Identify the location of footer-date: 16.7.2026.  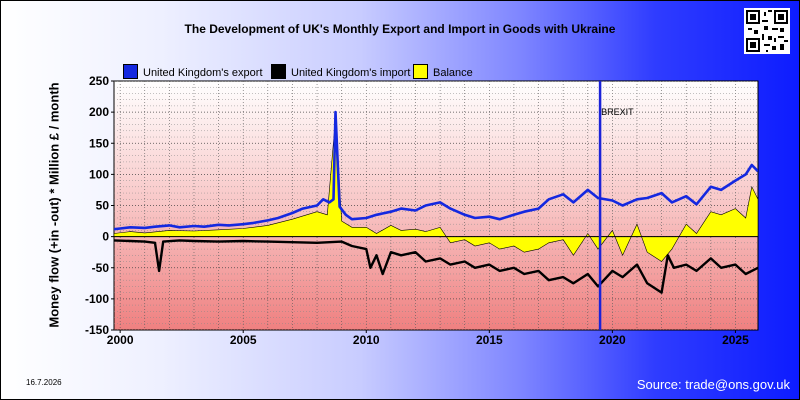
(44, 382).